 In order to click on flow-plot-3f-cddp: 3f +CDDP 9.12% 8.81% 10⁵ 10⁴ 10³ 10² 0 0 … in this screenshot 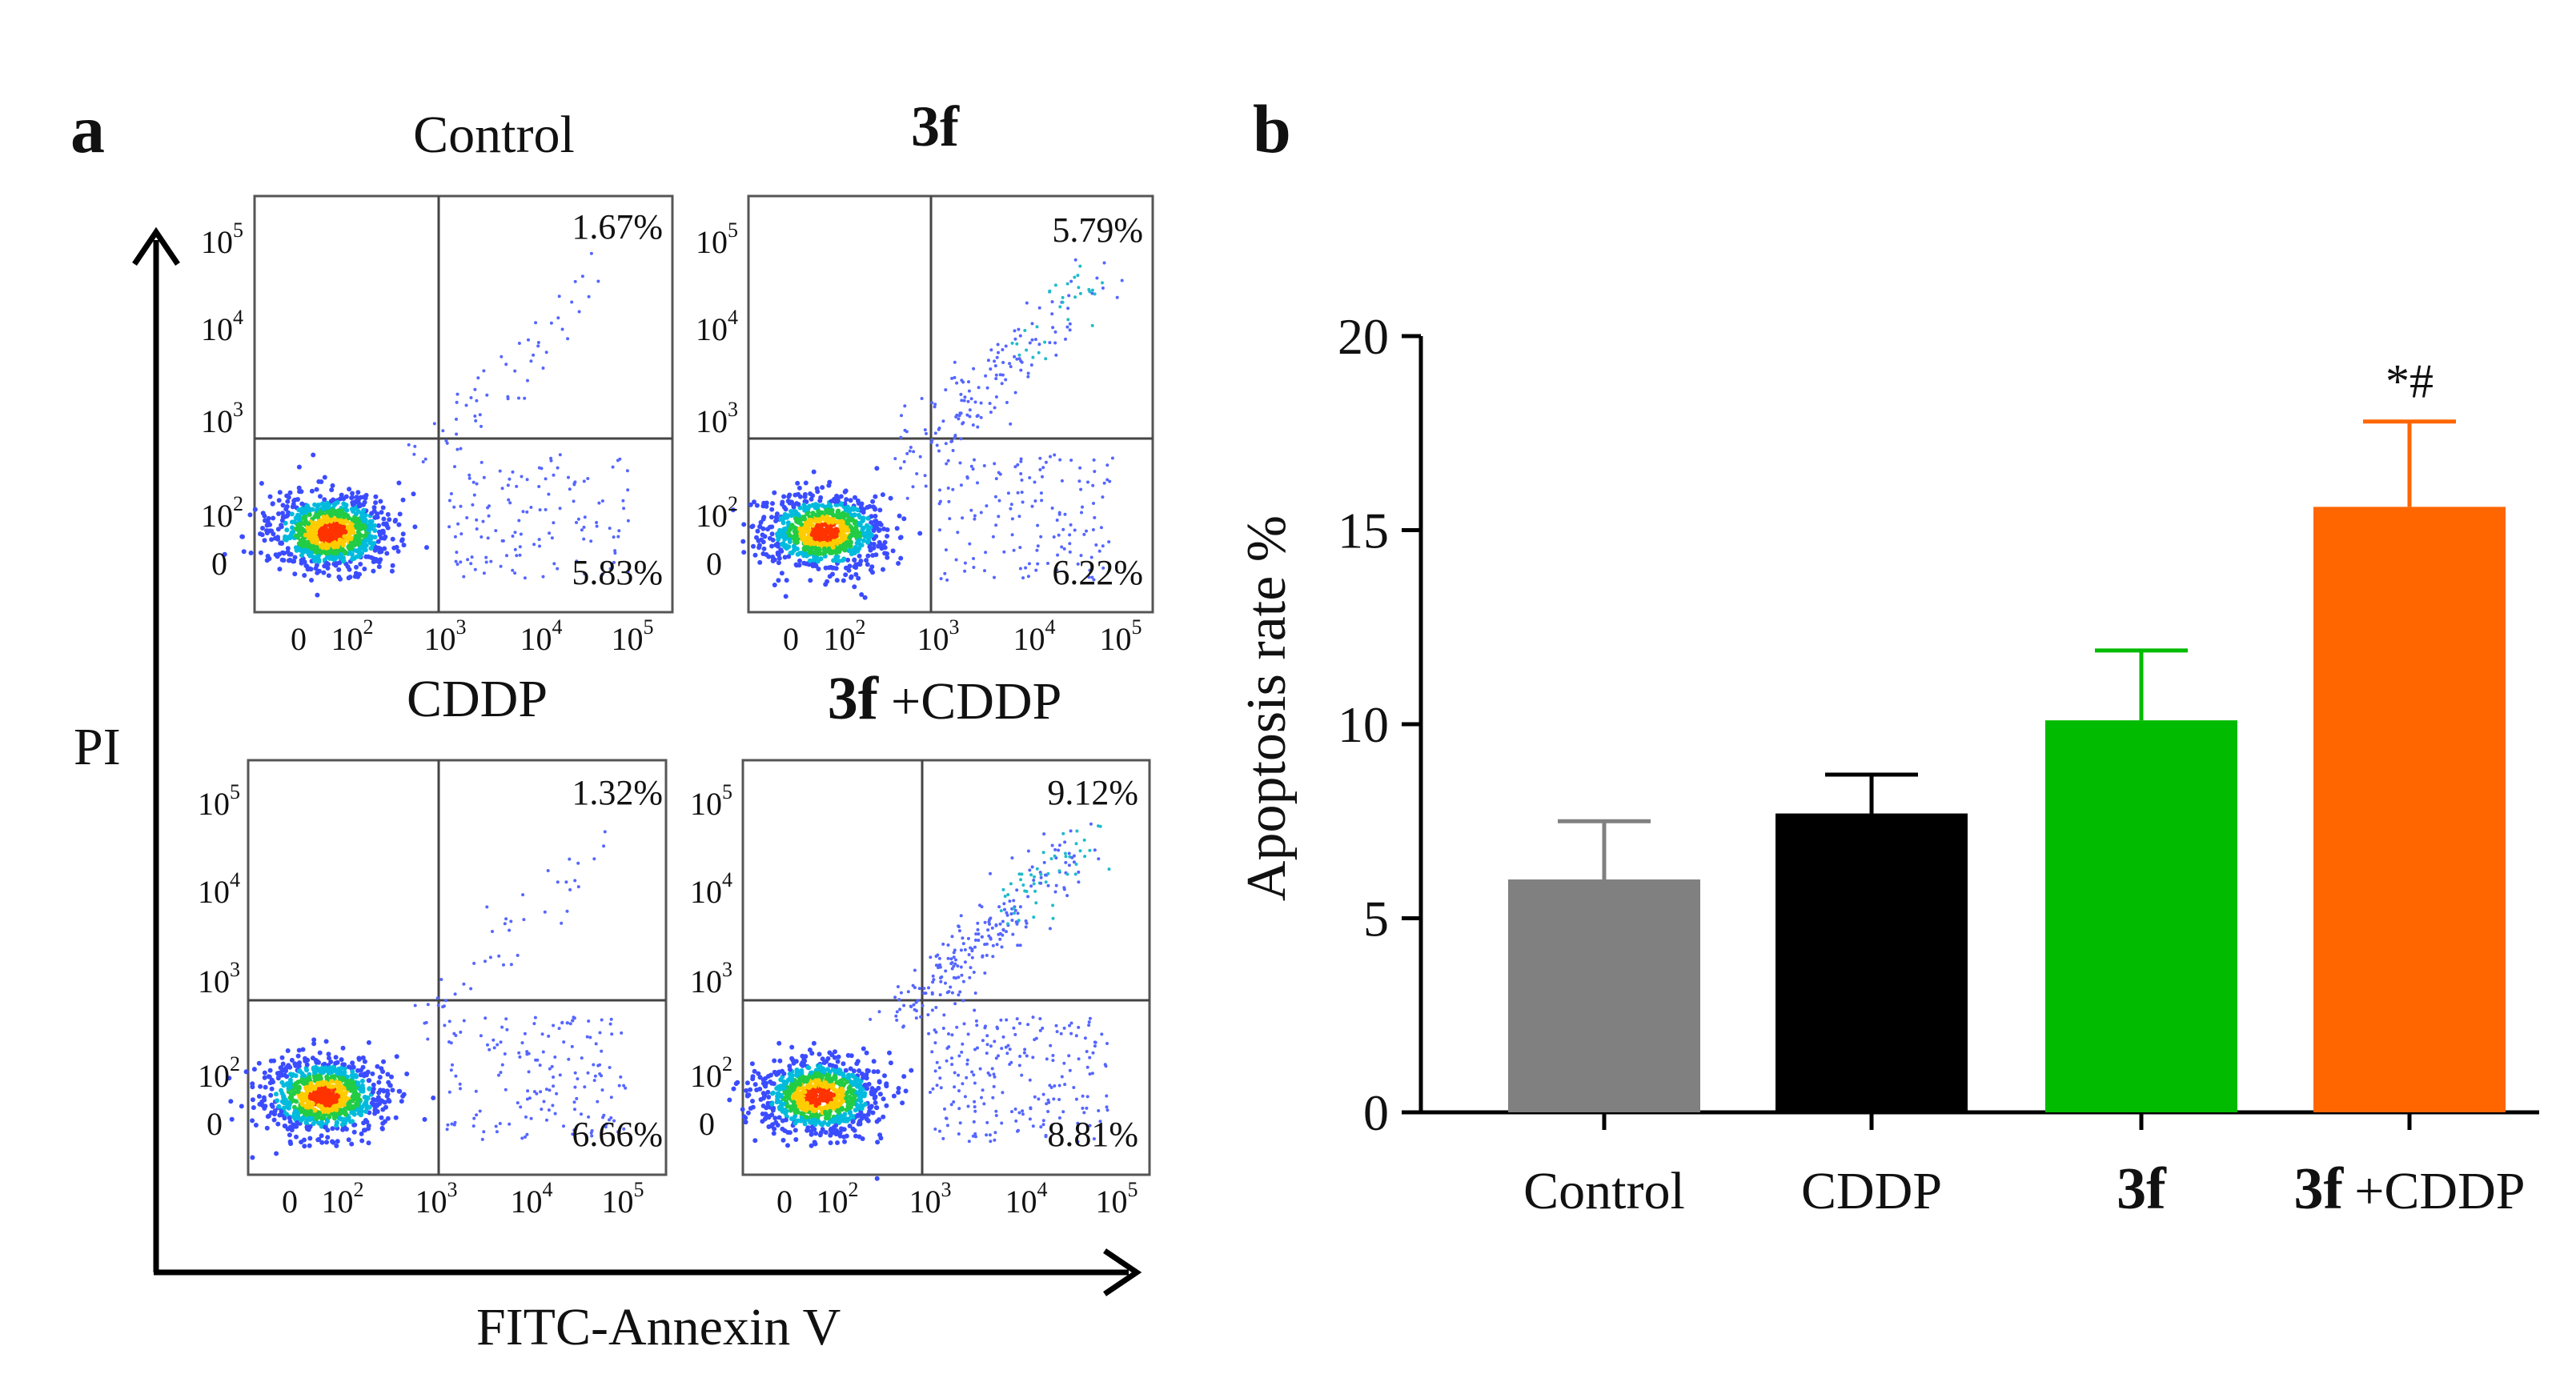, I will do `click(920, 942)`.